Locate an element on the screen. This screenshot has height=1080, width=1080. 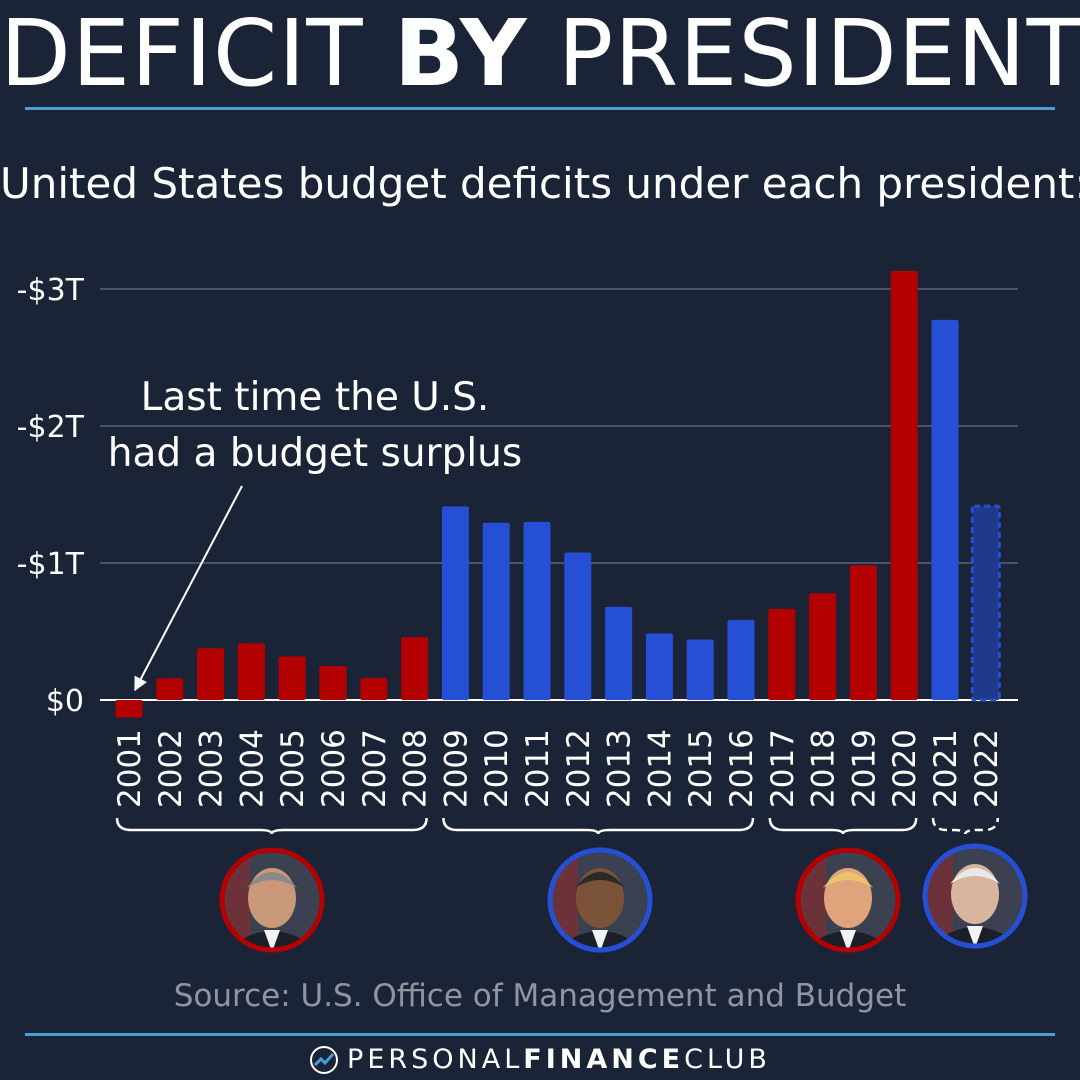
y-tick-label: -$2T is located at coordinates (51, 427).